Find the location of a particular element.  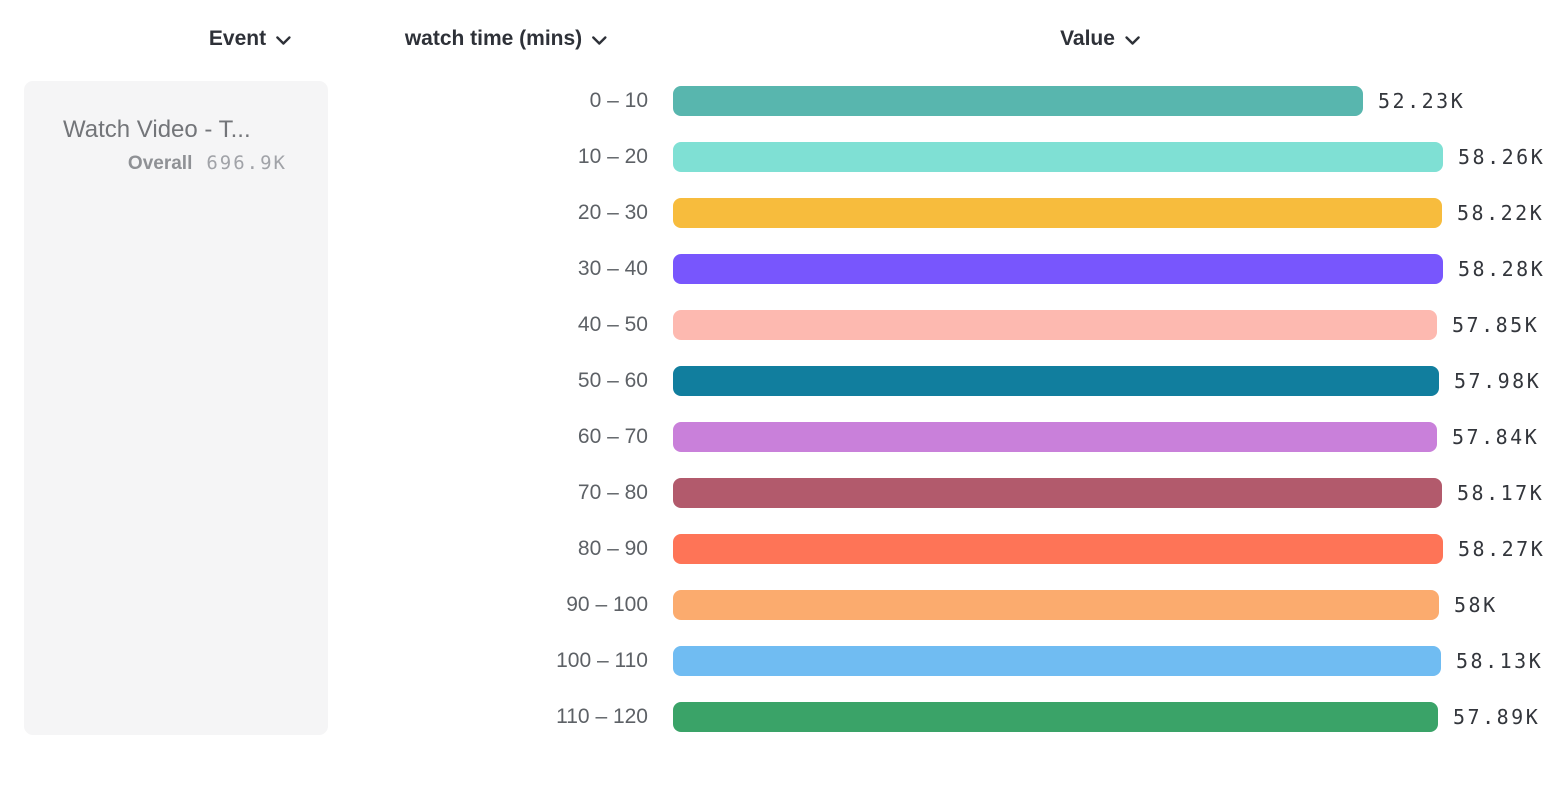

event-column-dropdown: Event is located at coordinates (250, 39).